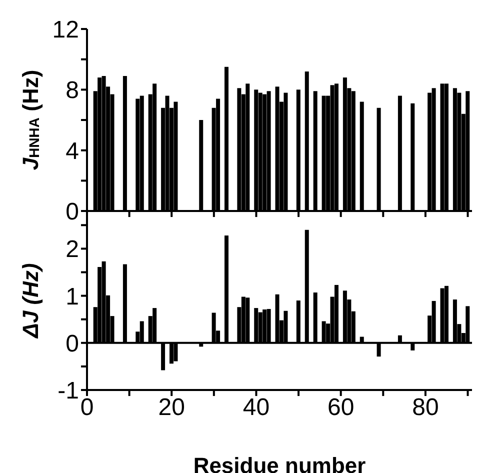 This screenshot has height=473, width=479. Describe the element at coordinates (279, 463) in the screenshot. I see `x-axis-title: Residue number` at that location.